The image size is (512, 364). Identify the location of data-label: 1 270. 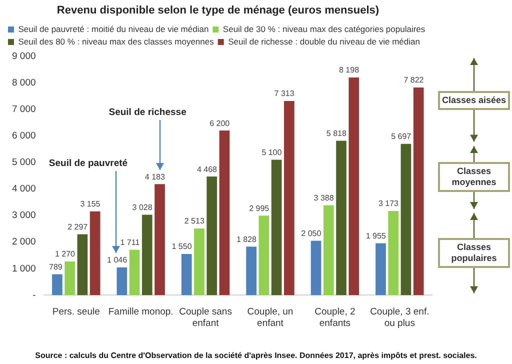
(65, 254).